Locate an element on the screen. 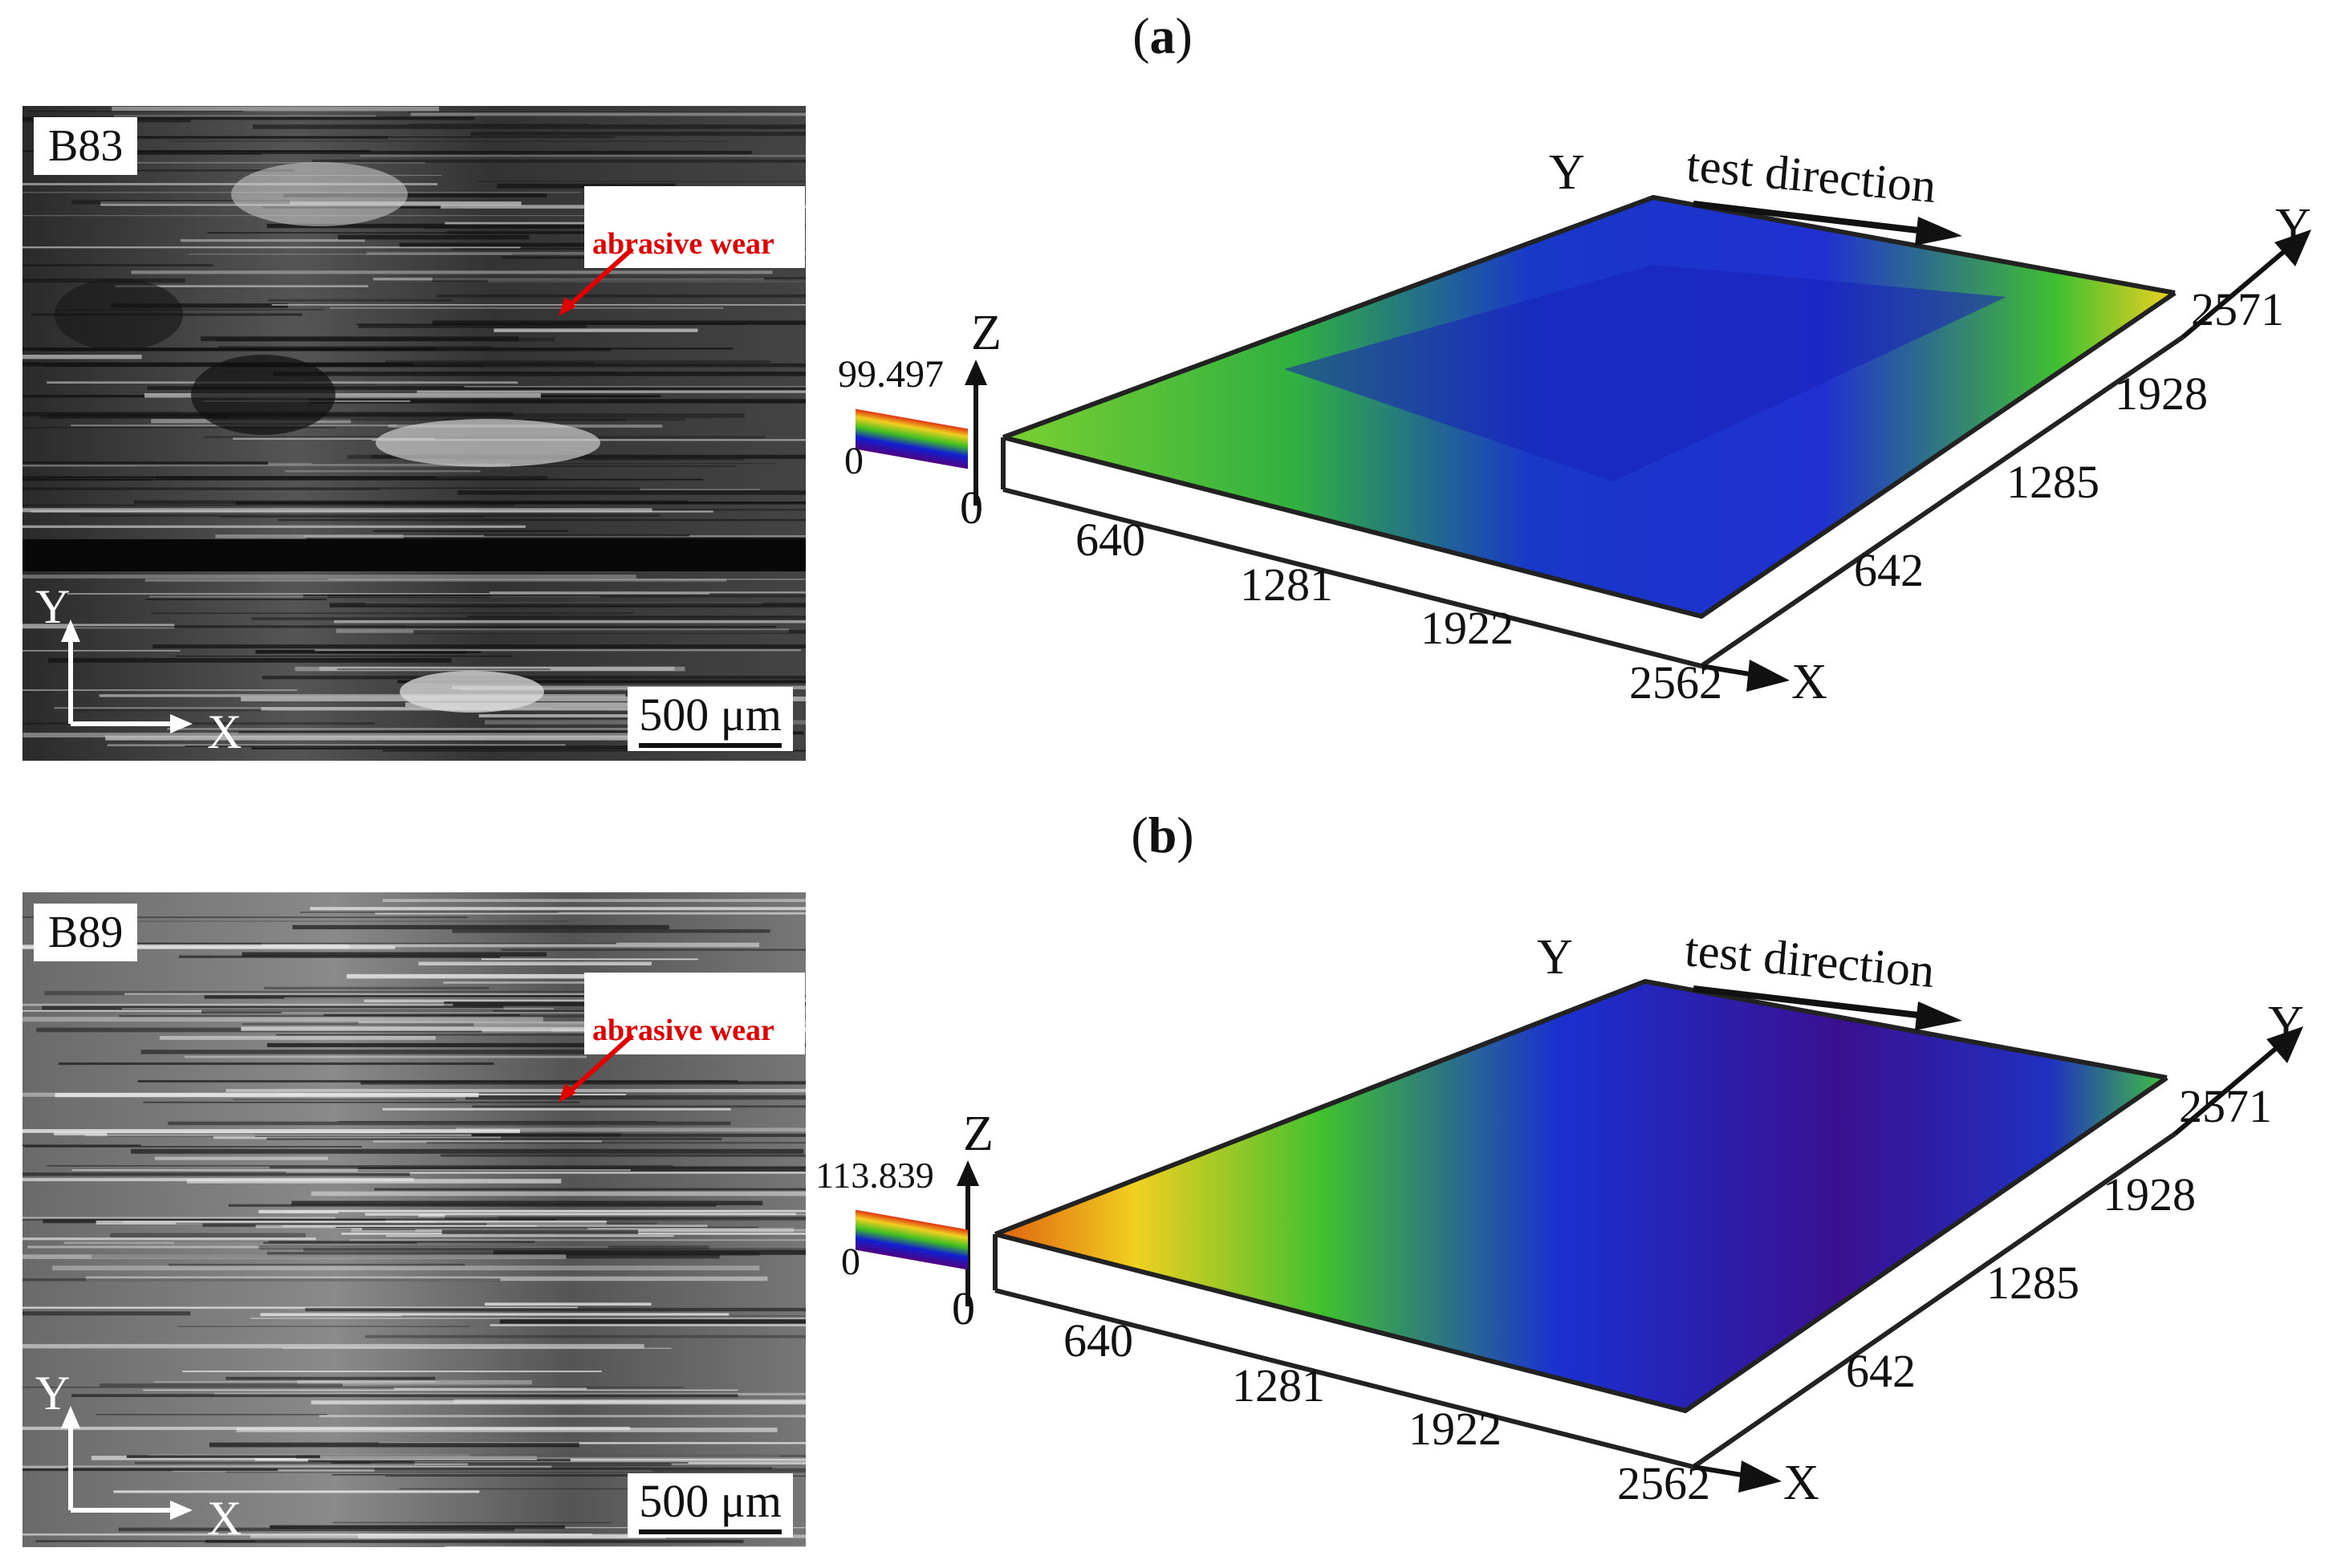  x-tick: 640 is located at coordinates (1110, 540).